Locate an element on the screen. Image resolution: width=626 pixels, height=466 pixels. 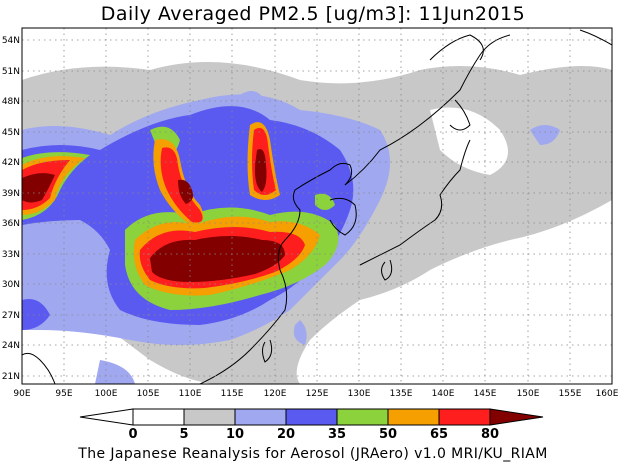
legend-label: 0 is located at coordinates (132, 434).